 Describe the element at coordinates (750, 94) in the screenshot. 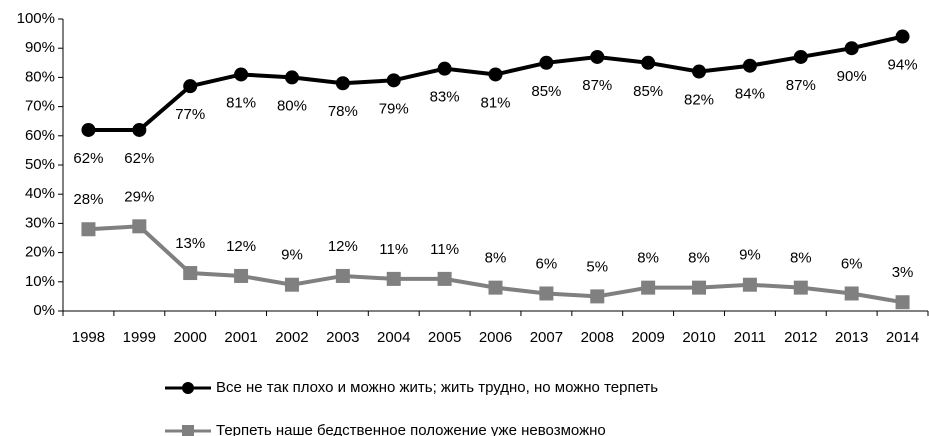

I see `data-label: 84%` at that location.